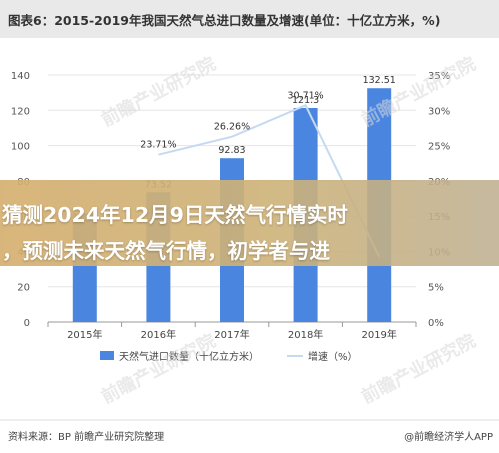  Describe the element at coordinates (158, 334) in the screenshot. I see `x-tick-label: 2016年` at that location.